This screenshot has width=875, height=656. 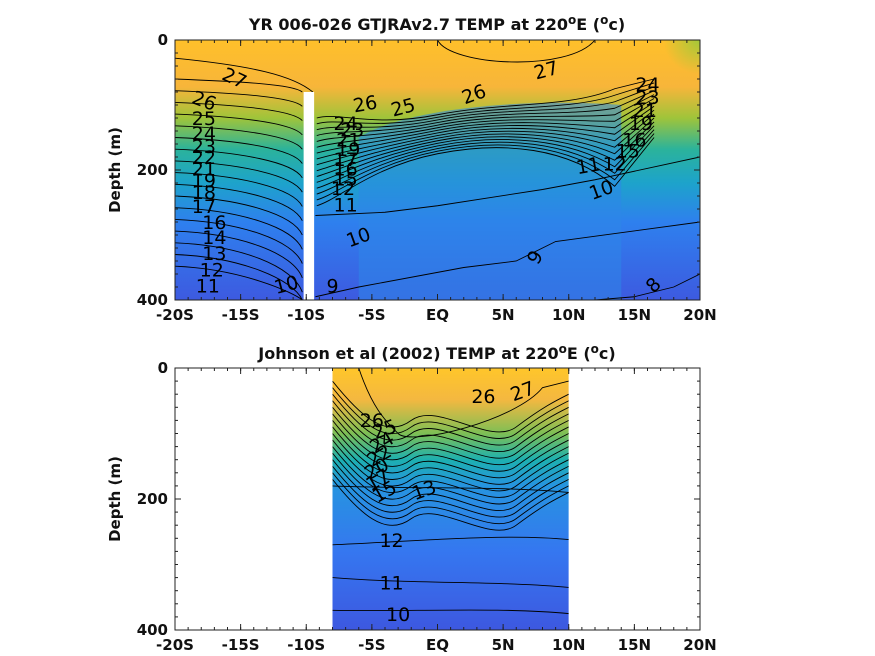 What do you see at coordinates (346, 179) in the screenshot?
I see `contour-label: 15` at bounding box center [346, 179].